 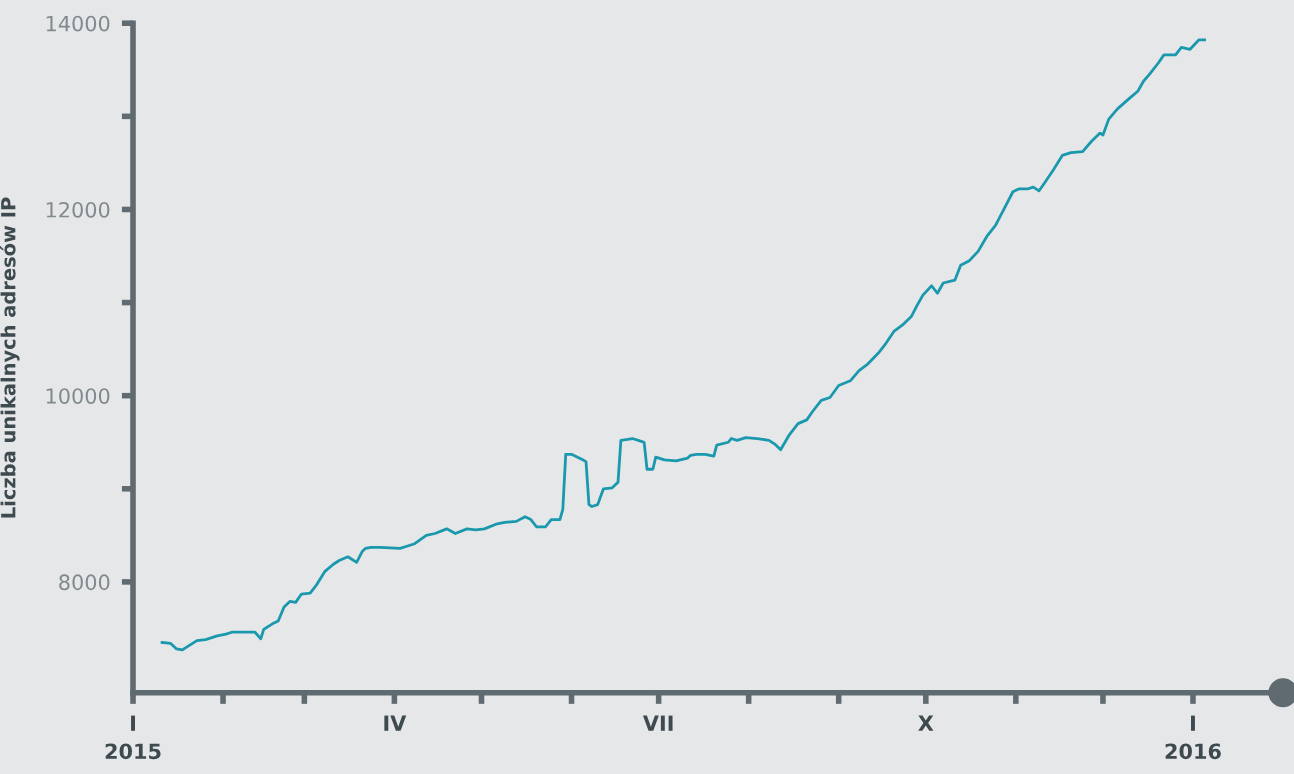 What do you see at coordinates (657, 723) in the screenshot?
I see `x-tick-label: VII` at bounding box center [657, 723].